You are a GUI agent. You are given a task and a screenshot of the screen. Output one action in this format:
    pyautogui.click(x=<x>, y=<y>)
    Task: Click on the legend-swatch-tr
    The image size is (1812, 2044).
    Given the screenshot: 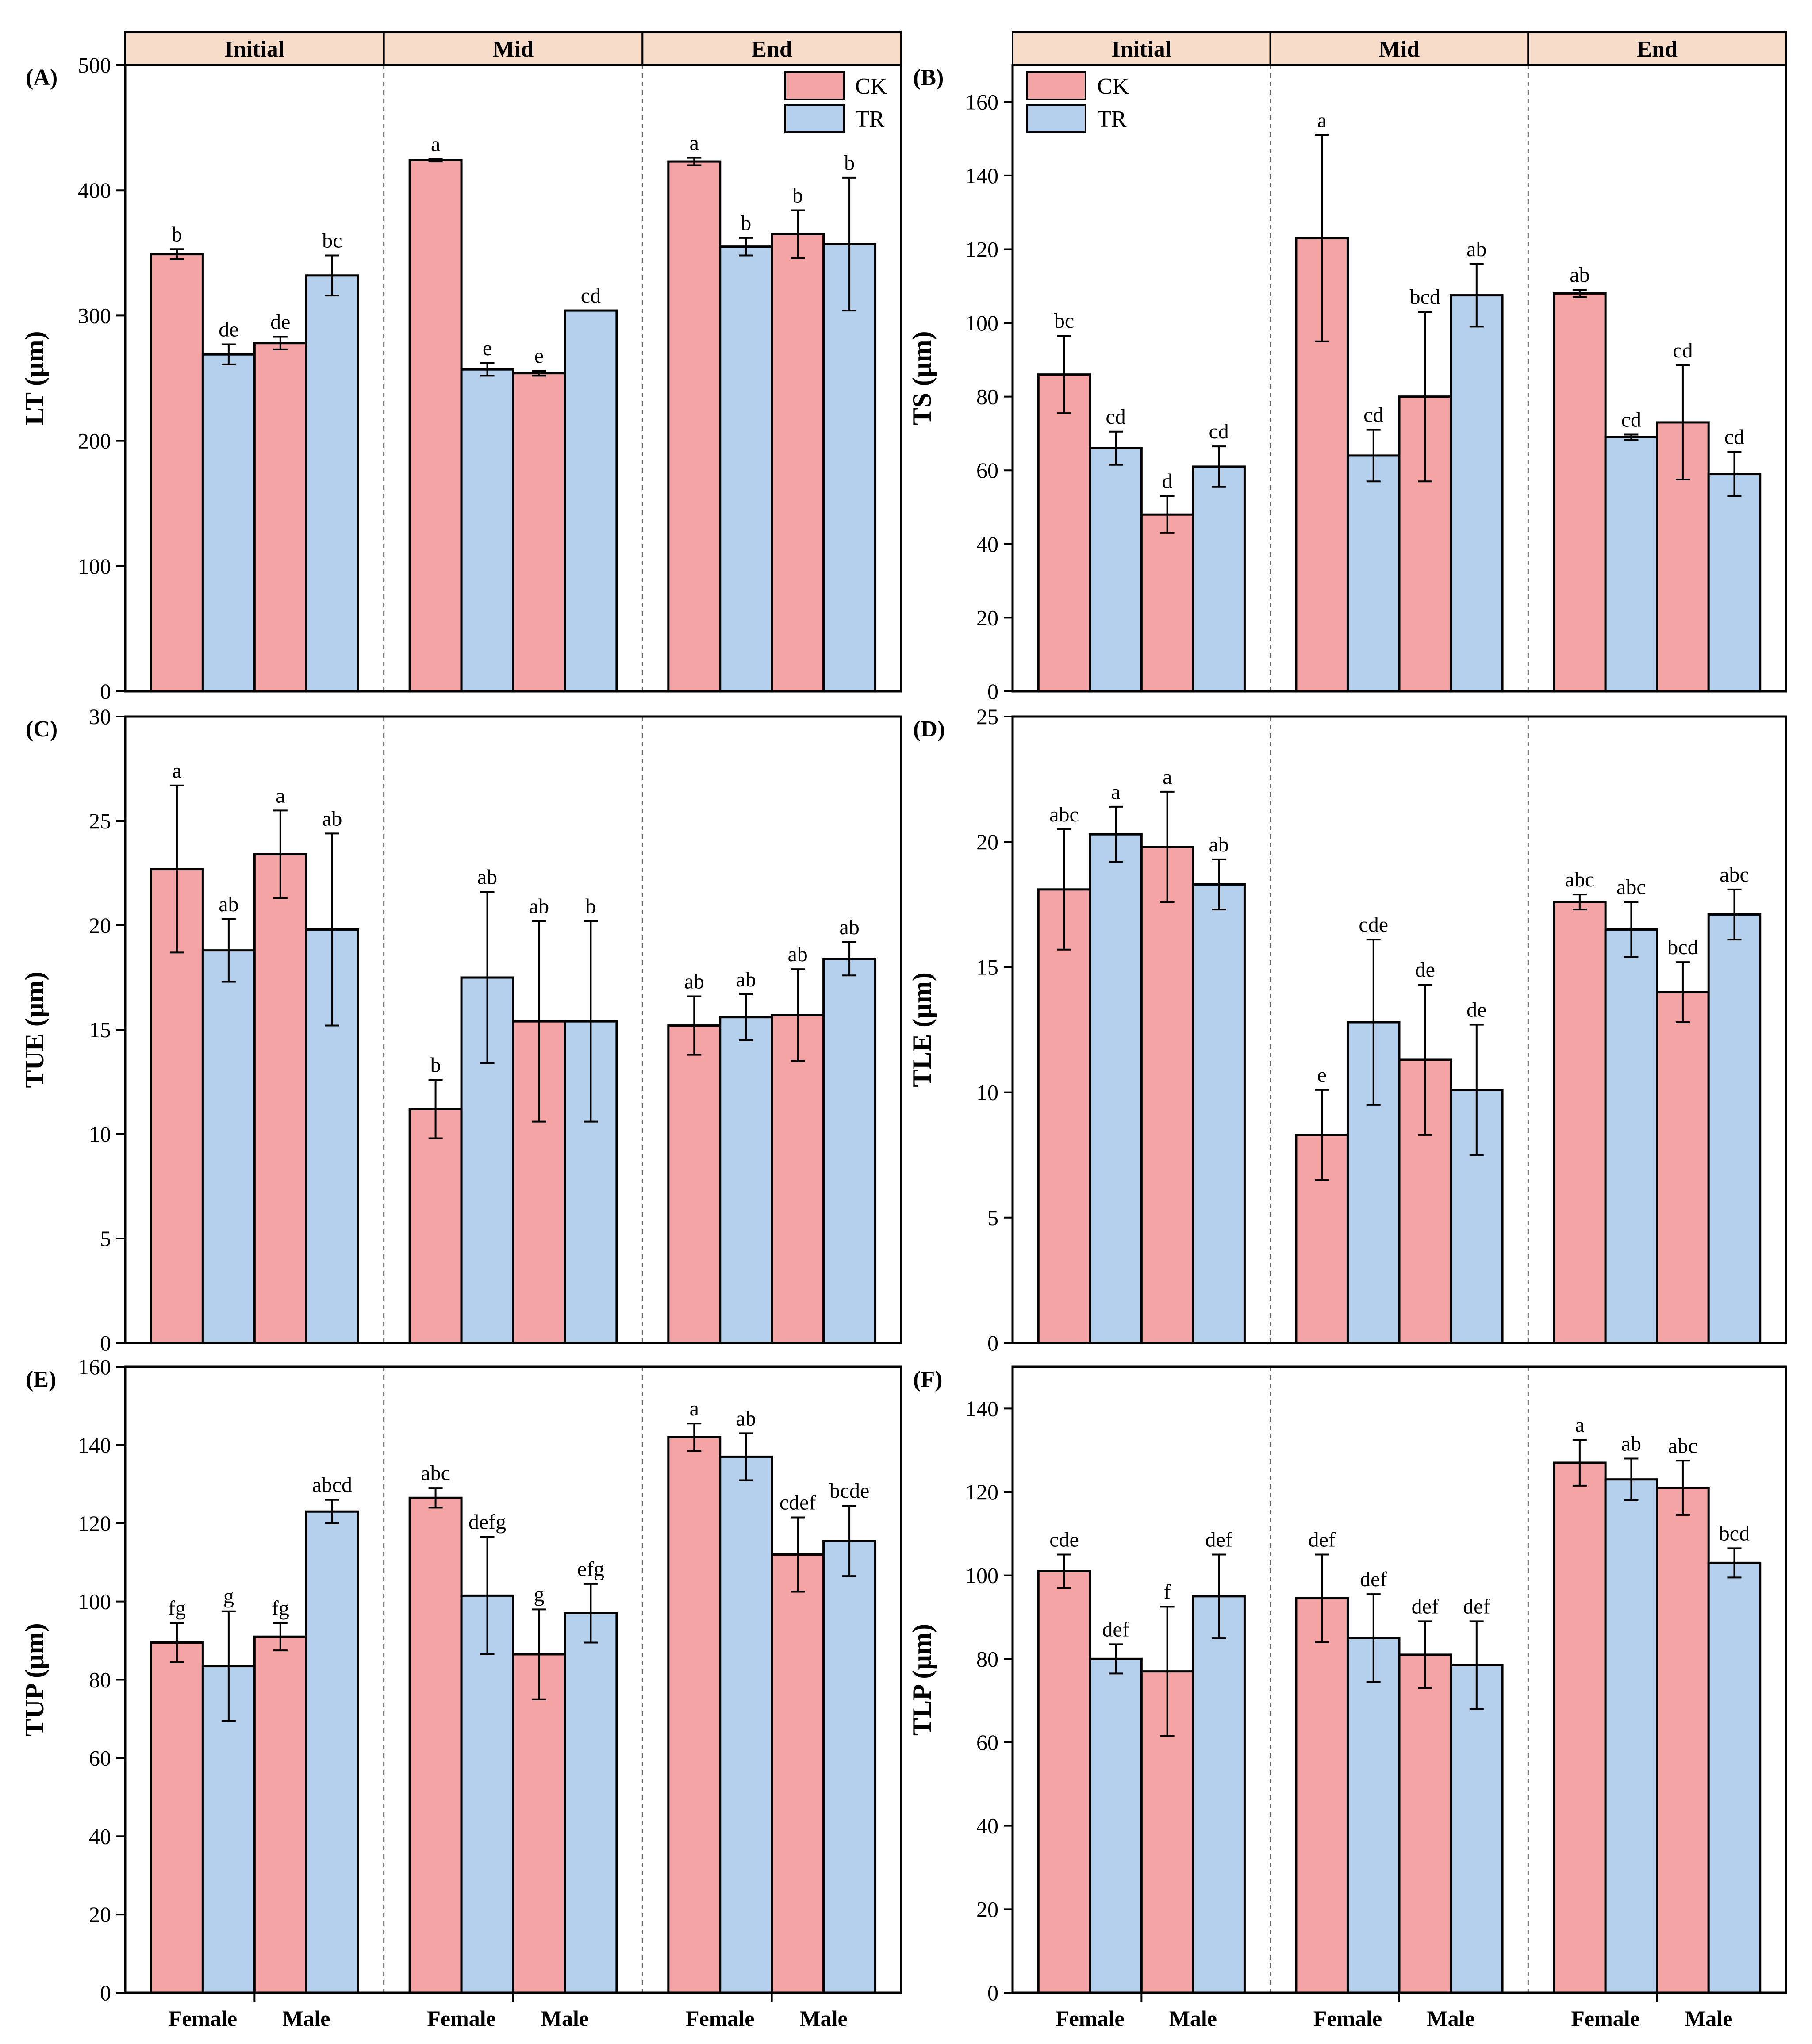 What is the action you would take?
    pyautogui.click(x=1056, y=119)
    